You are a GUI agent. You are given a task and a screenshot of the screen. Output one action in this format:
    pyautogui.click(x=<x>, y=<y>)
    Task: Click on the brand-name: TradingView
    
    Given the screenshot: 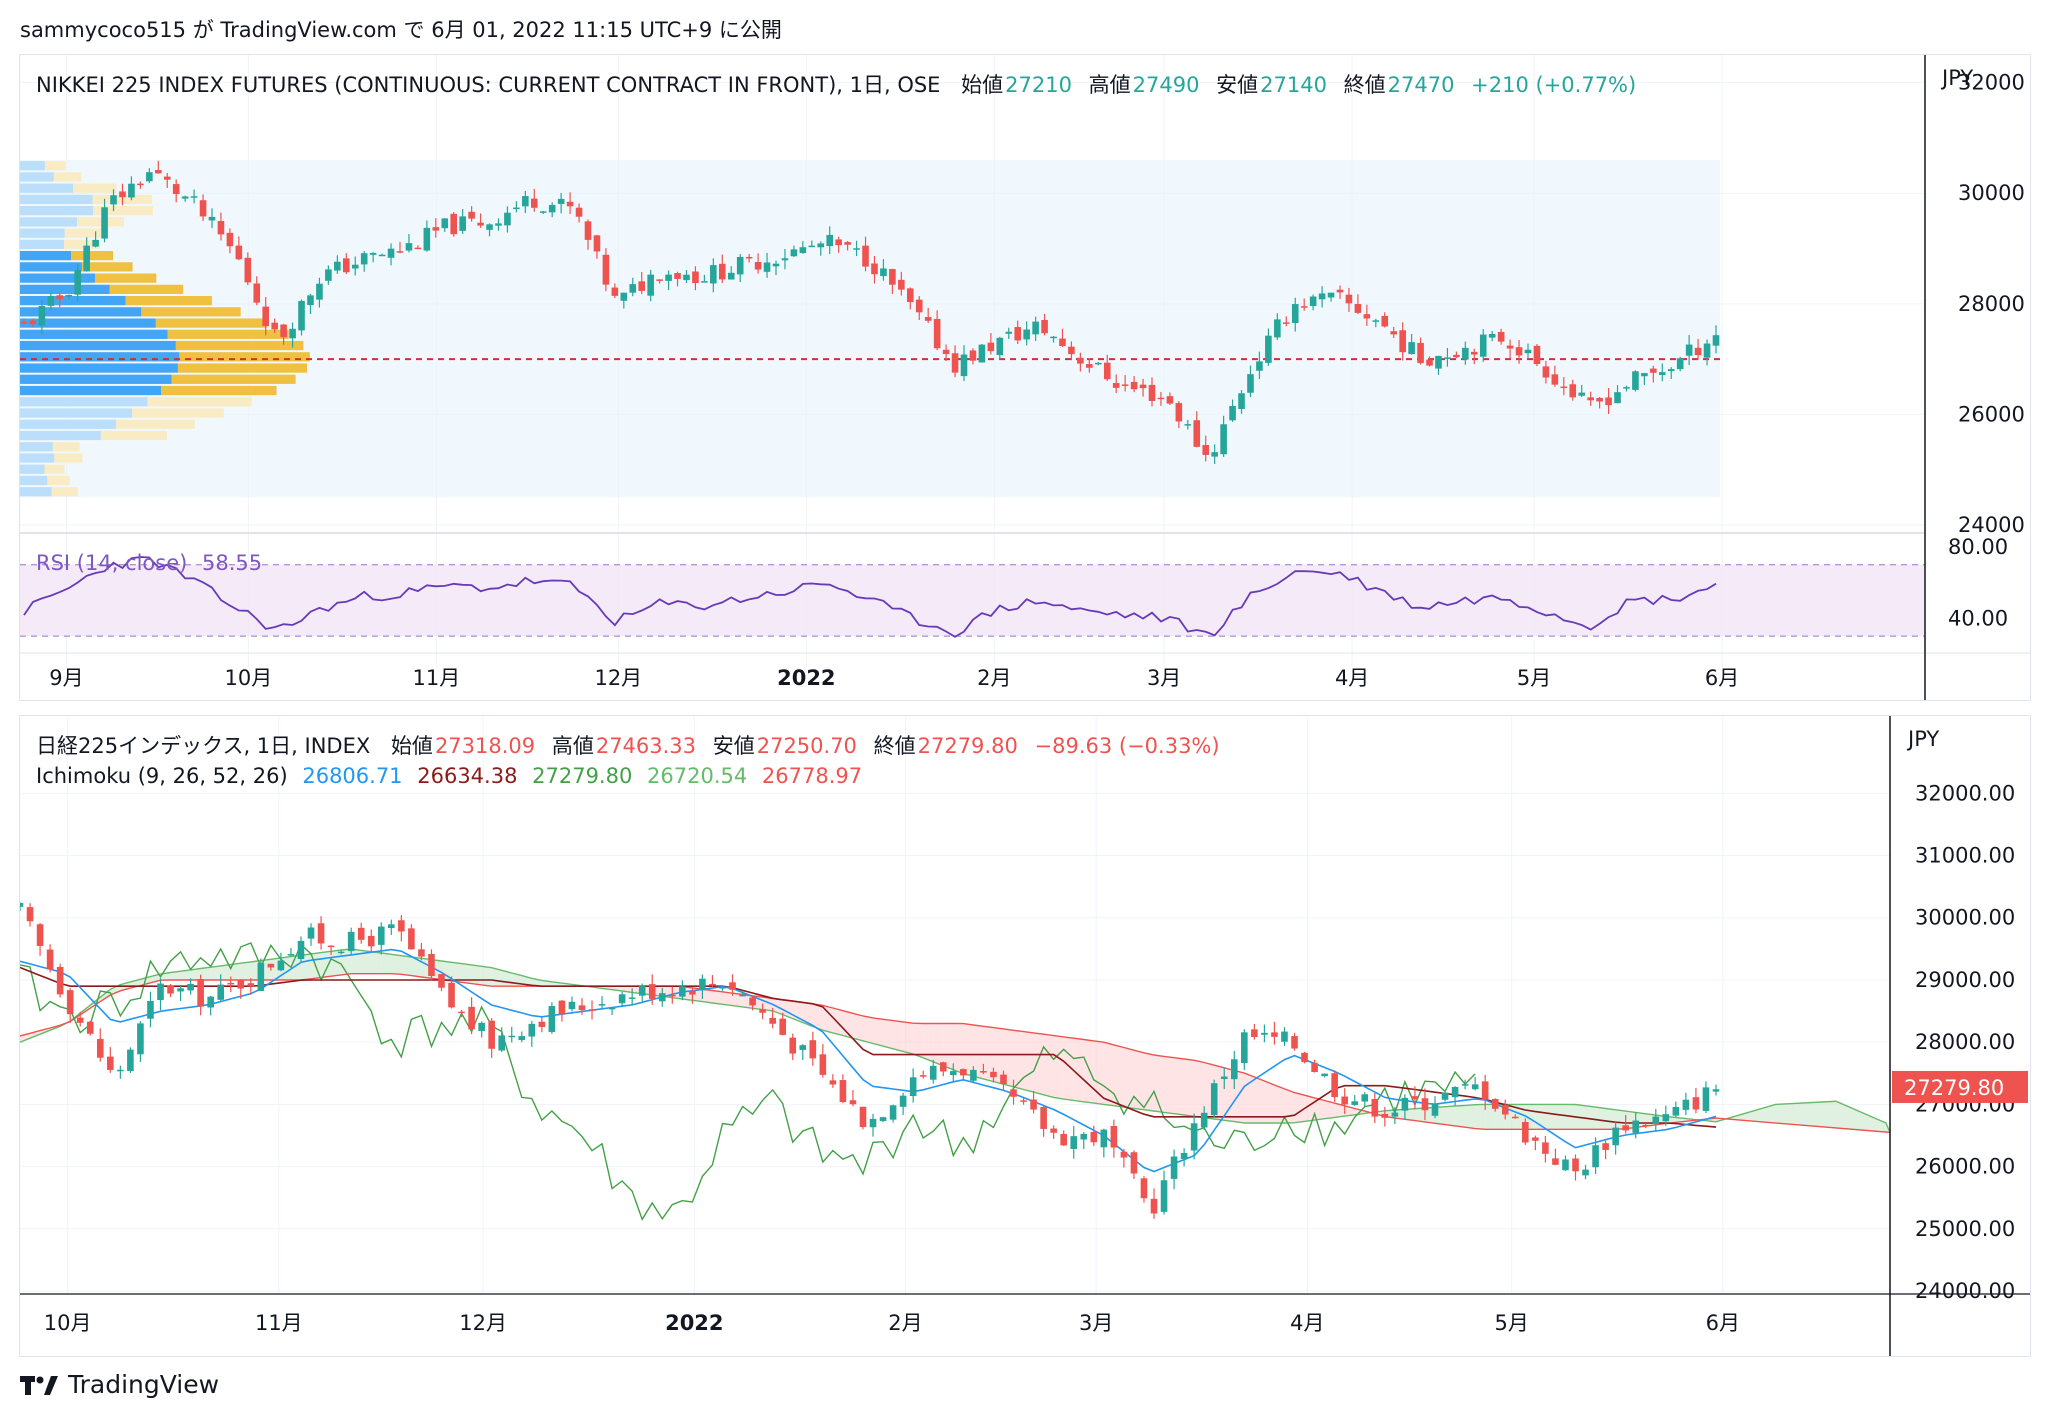 What is the action you would take?
    pyautogui.click(x=144, y=1384)
    